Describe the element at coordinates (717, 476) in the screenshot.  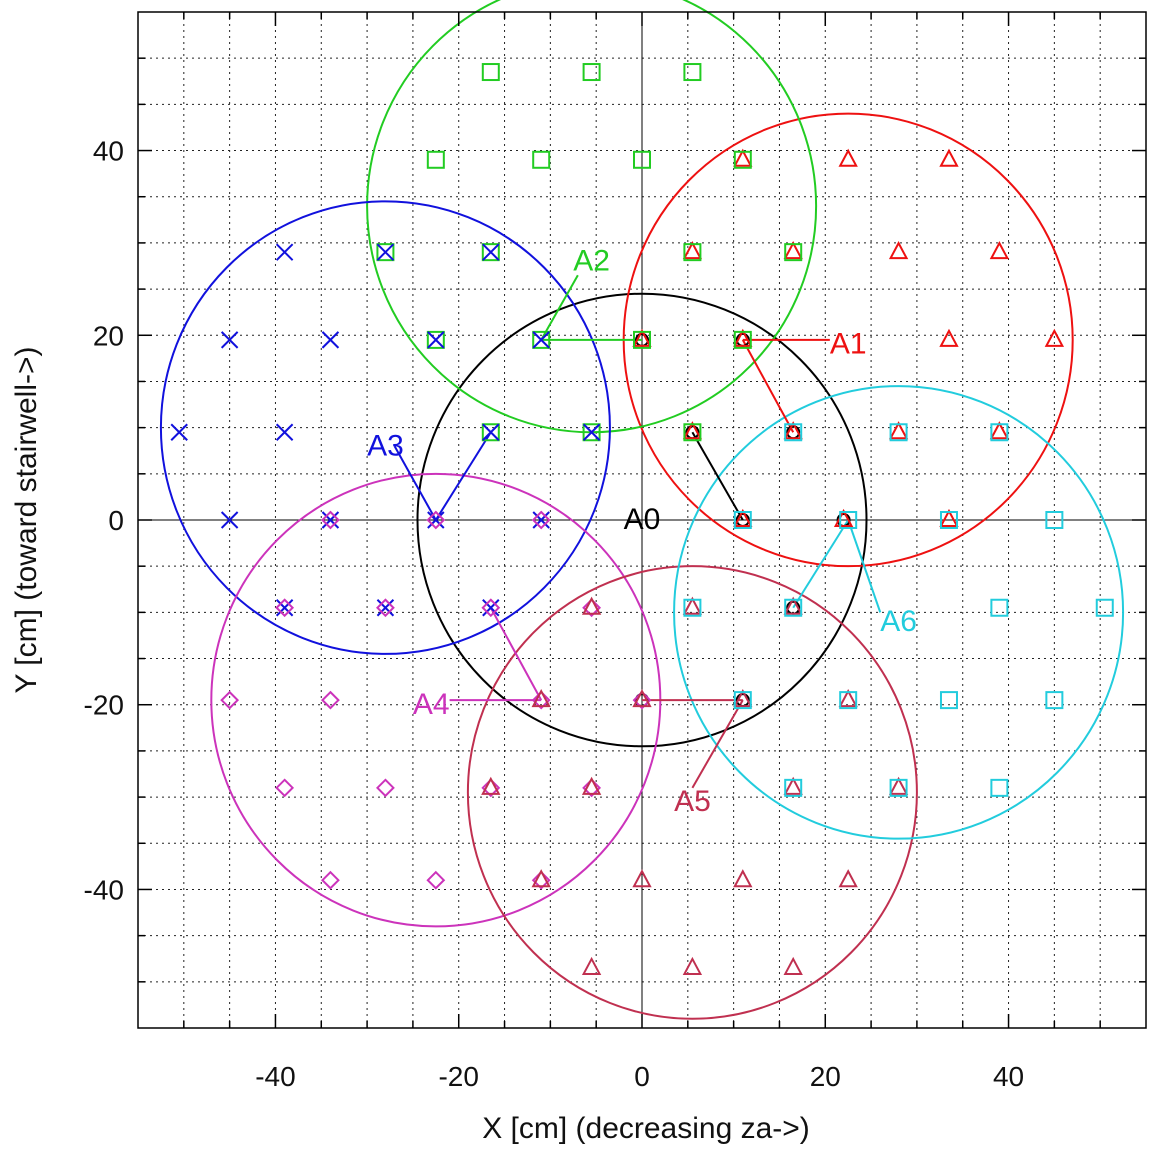
I see `leader-line-a0` at that location.